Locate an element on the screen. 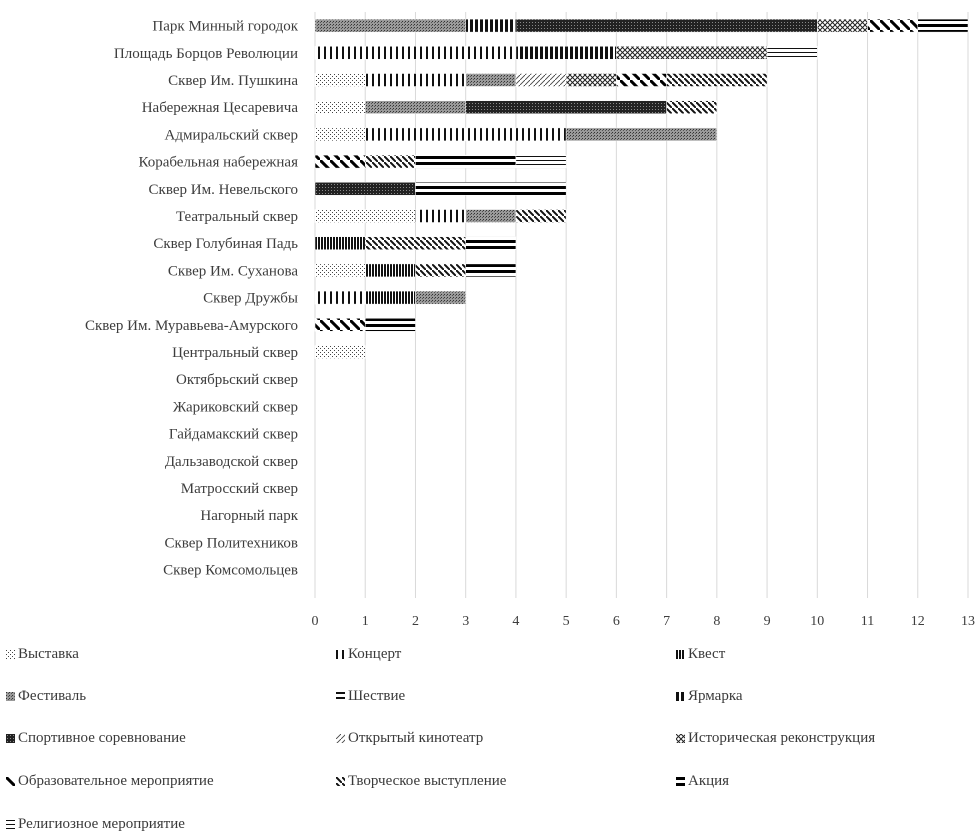  legend-item: Квест is located at coordinates (700, 654).